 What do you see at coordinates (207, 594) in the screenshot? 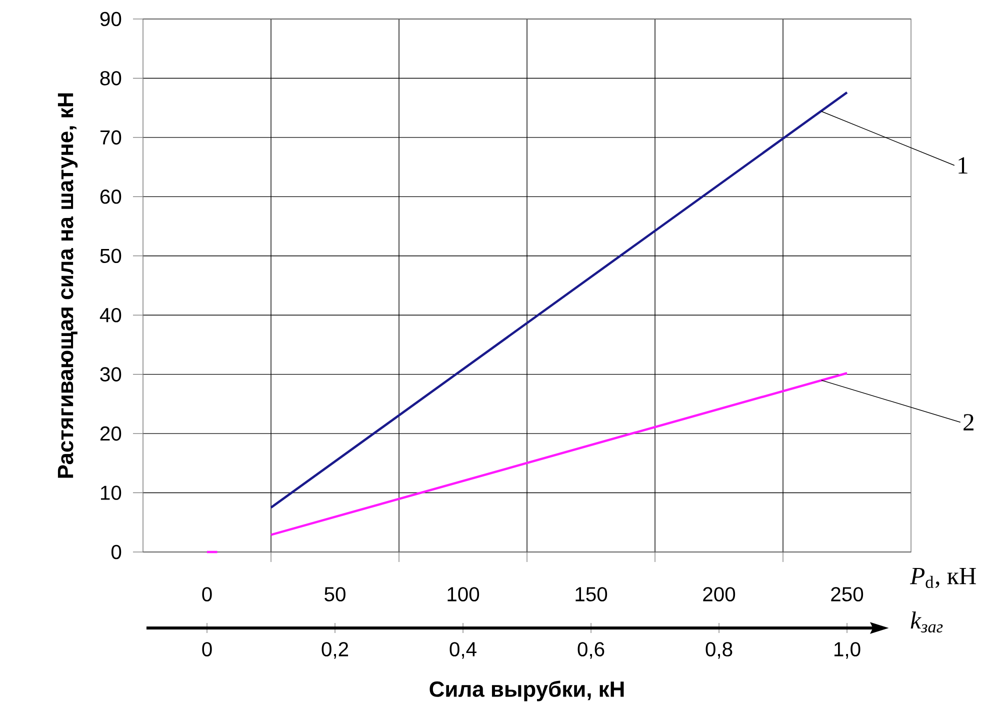
I see `x-tick-label: 0` at bounding box center [207, 594].